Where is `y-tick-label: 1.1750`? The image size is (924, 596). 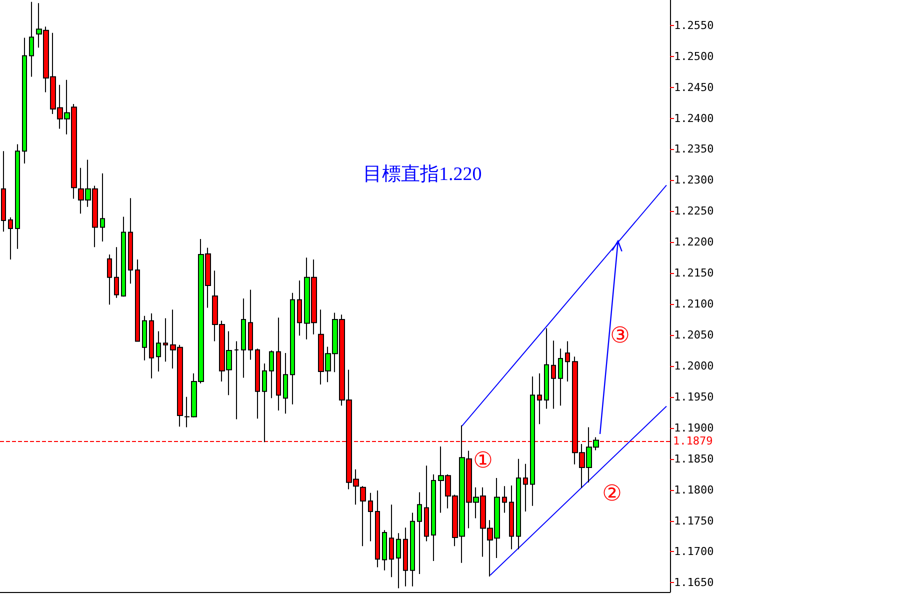
y-tick-label: 1.1750 is located at coordinates (694, 521).